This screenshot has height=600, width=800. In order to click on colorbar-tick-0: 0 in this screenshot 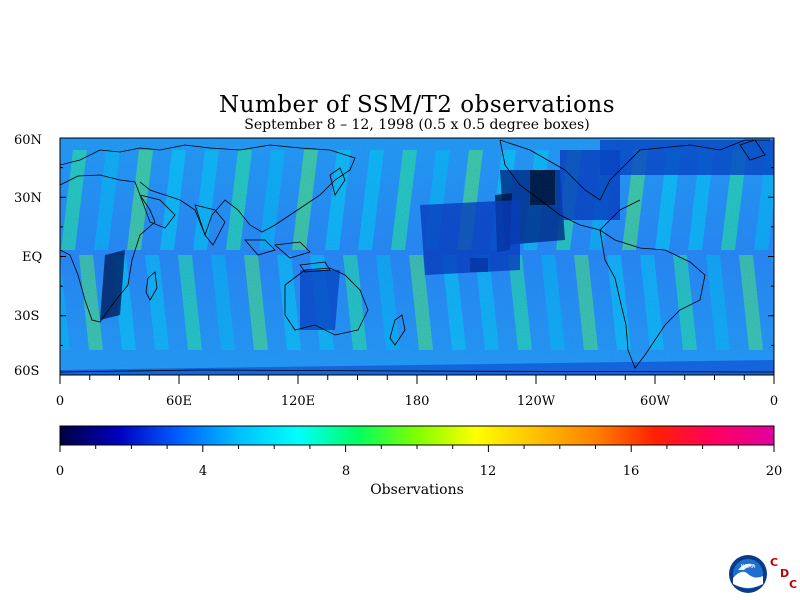, I will do `click(60, 471)`.